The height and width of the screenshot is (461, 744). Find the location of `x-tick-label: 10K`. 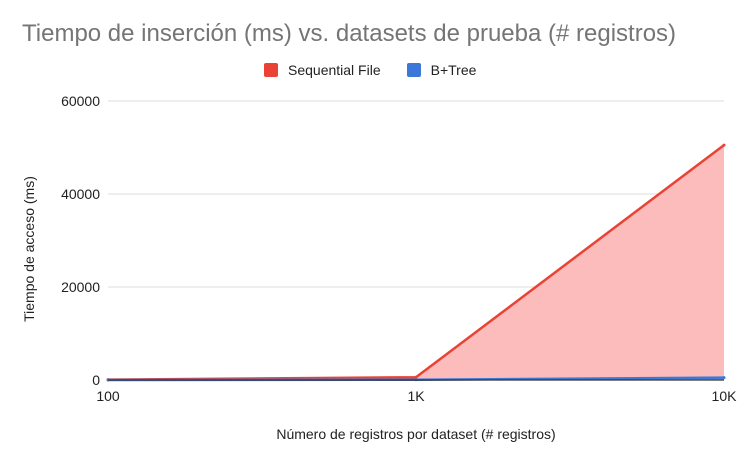

x-tick-label: 10K is located at coordinates (725, 396).